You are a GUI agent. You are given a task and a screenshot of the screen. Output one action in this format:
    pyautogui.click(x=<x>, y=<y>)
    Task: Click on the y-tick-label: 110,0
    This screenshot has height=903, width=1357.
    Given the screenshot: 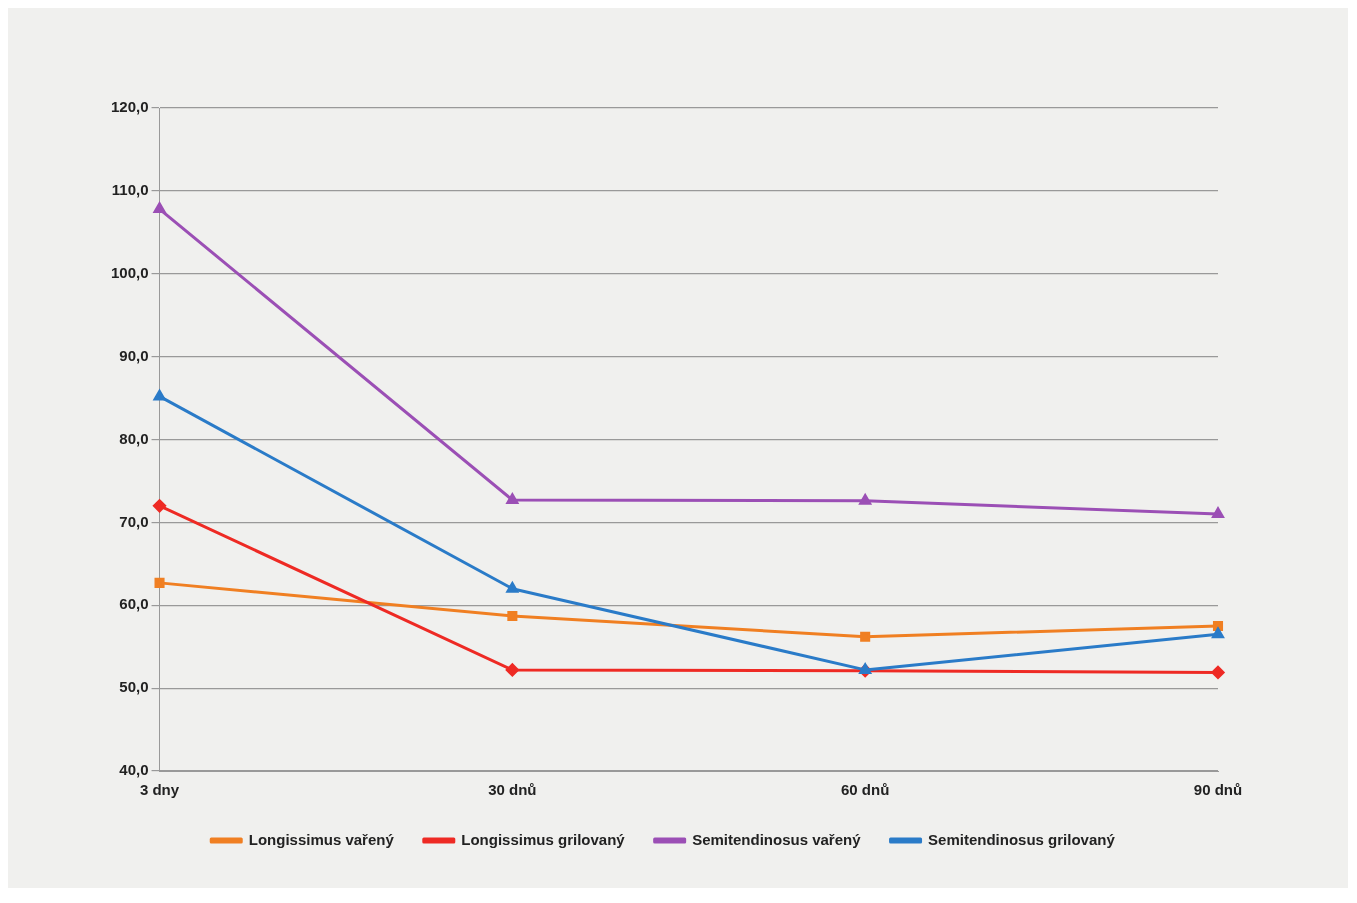 What is the action you would take?
    pyautogui.click(x=130, y=190)
    